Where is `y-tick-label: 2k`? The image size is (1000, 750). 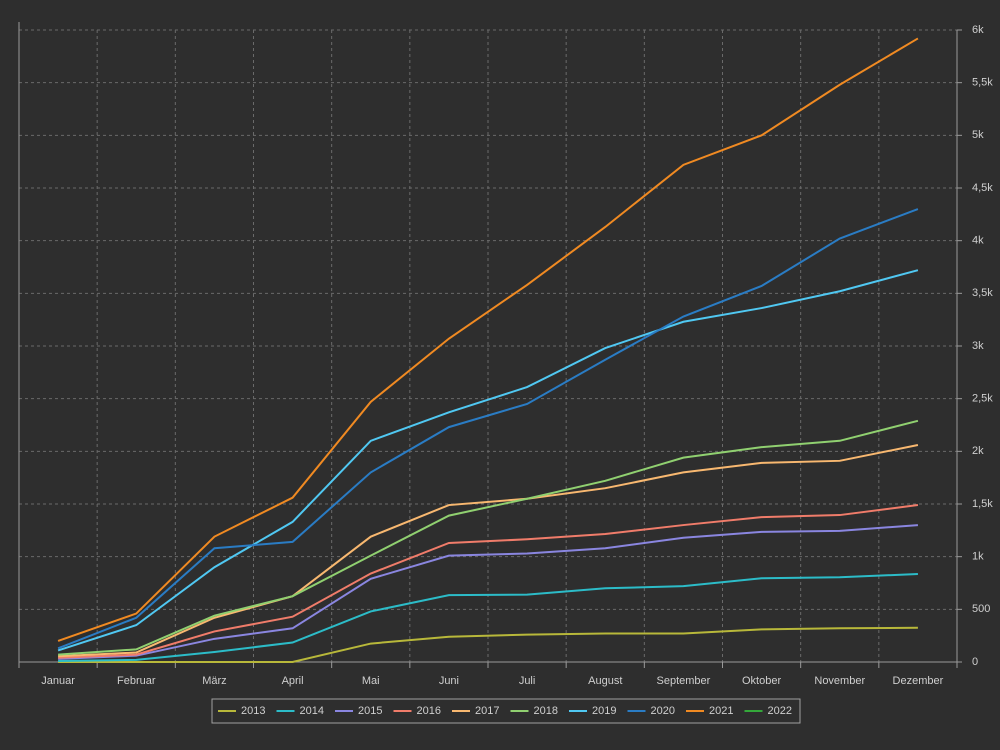 y-tick-label: 2k is located at coordinates (978, 451).